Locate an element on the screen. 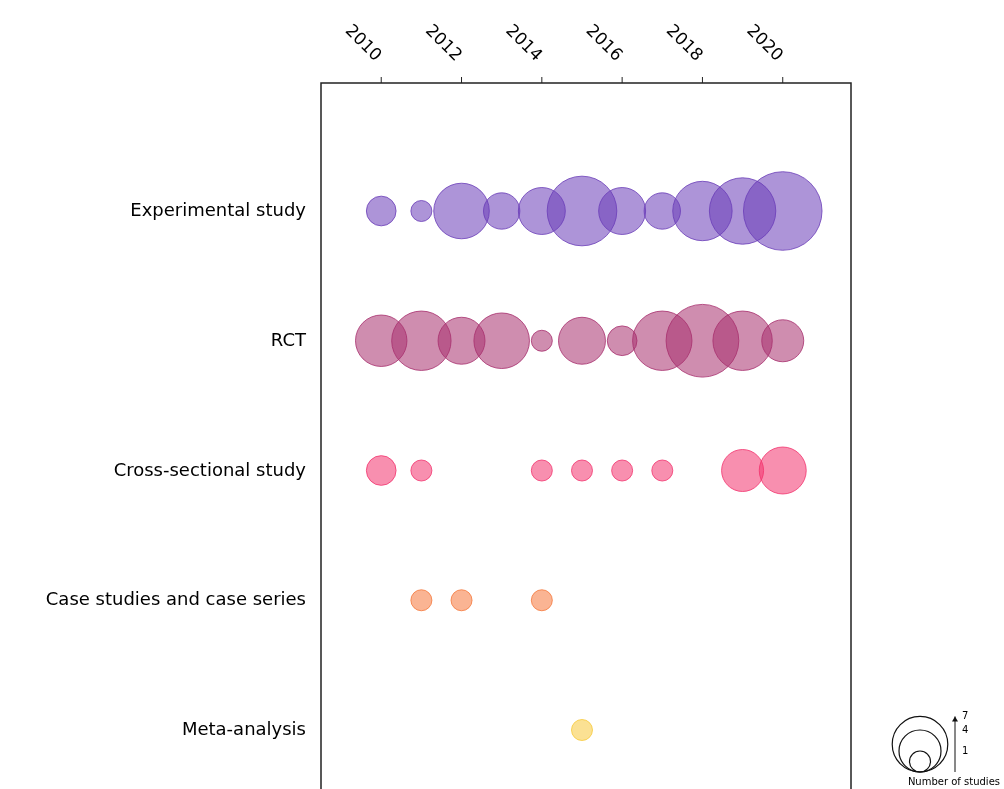 The width and height of the screenshot is (1004, 789). y-tick-label: Cross-sectional study is located at coordinates (210, 469).